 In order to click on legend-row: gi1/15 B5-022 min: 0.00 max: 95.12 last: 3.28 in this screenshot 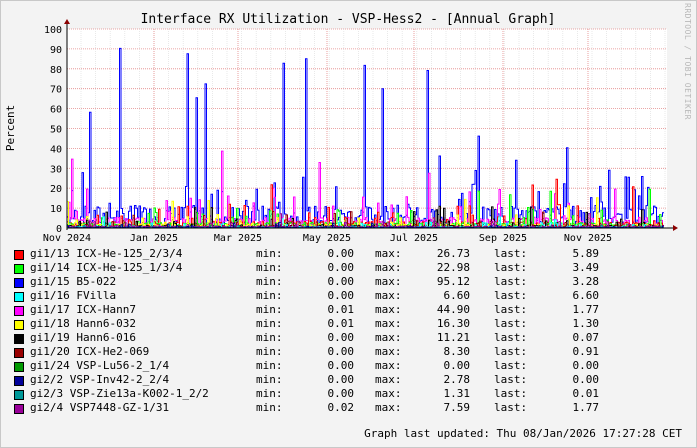, I will do `click(334, 282)`.